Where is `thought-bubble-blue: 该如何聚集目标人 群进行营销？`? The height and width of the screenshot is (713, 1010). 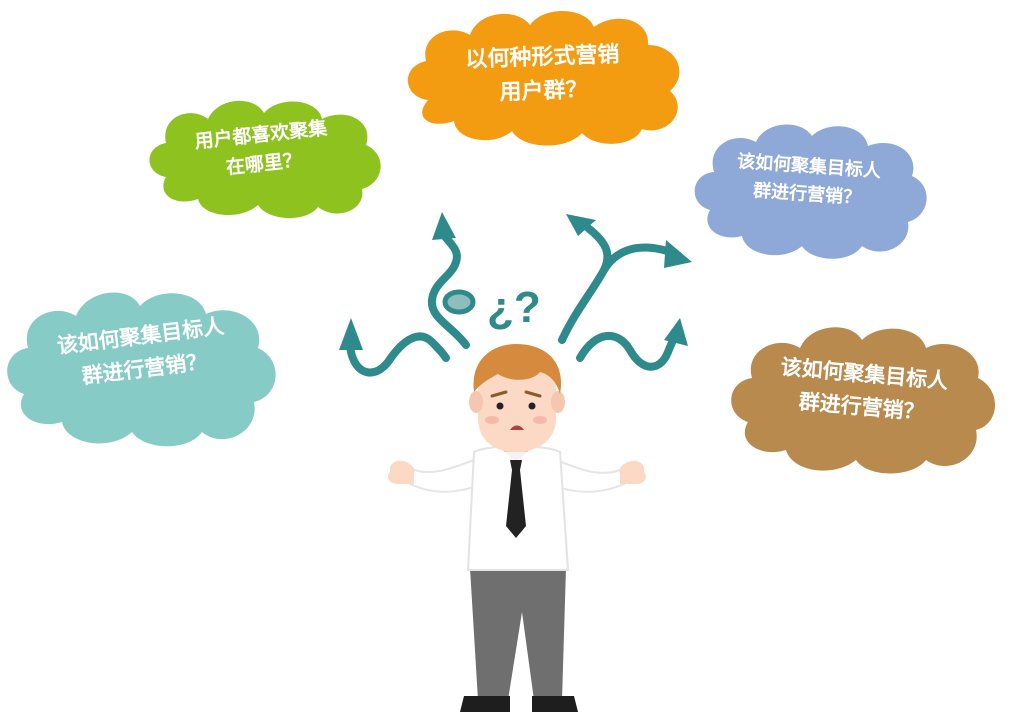
thought-bubble-blue: 该如何聚集目标人 群进行营销？ is located at coordinates (808, 190).